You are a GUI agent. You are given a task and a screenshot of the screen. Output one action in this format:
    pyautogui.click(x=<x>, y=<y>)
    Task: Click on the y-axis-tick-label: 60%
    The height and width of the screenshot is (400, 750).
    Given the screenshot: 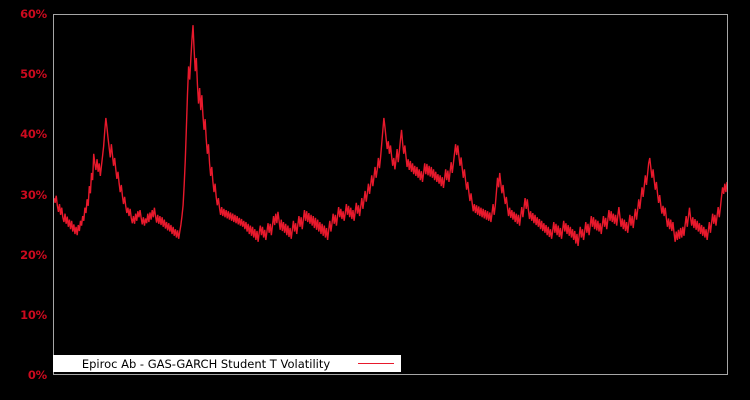 What is the action you would take?
    pyautogui.click(x=33, y=14)
    